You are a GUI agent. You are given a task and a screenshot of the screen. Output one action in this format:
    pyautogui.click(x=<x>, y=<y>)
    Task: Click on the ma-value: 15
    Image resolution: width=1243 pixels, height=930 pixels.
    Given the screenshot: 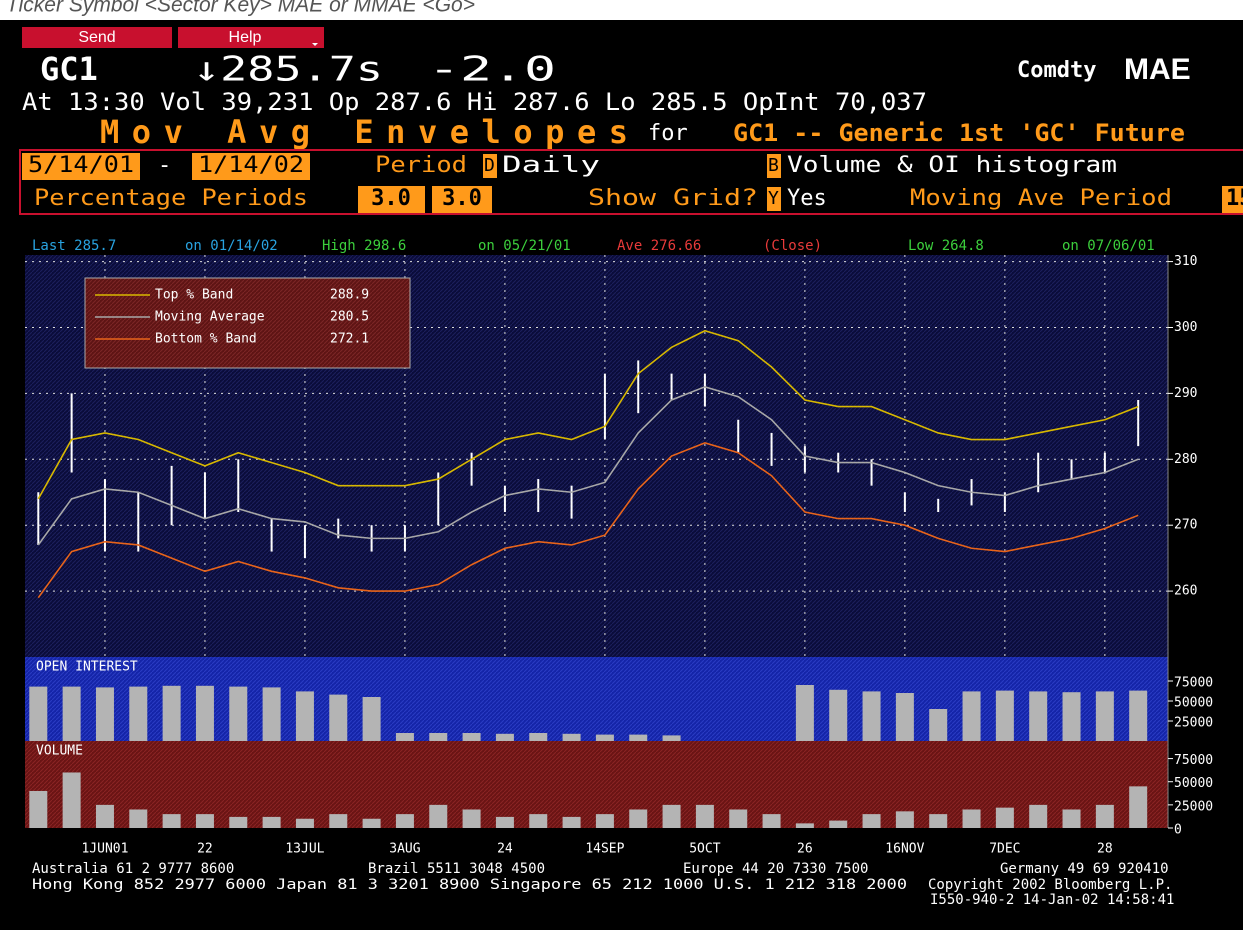 What is the action you would take?
    pyautogui.click(x=1234, y=198)
    